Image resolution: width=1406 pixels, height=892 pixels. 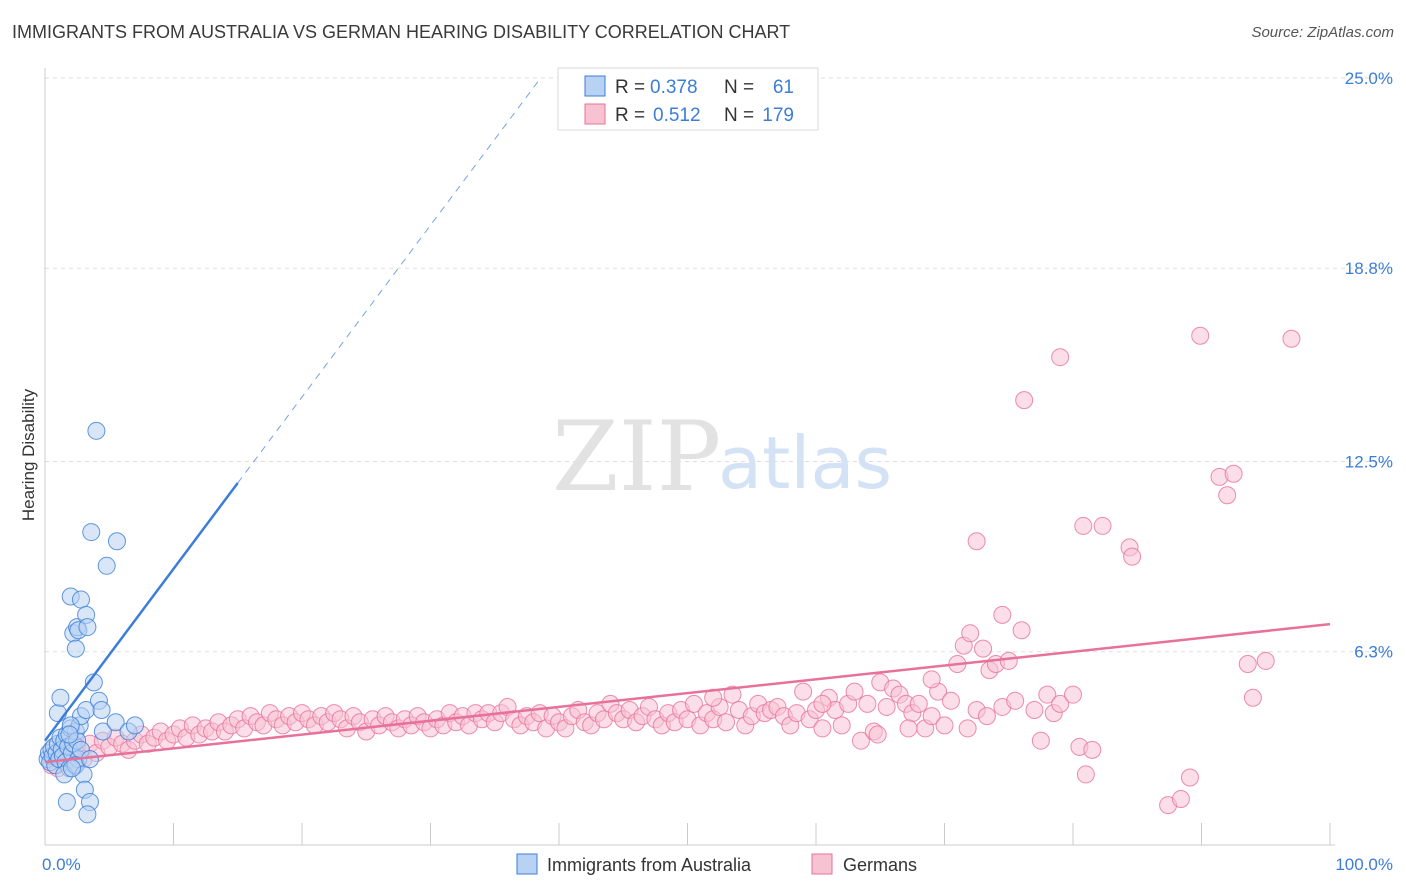 What do you see at coordinates (778, 115) in the screenshot?
I see `legend-n-value-germans: 179` at bounding box center [778, 115].